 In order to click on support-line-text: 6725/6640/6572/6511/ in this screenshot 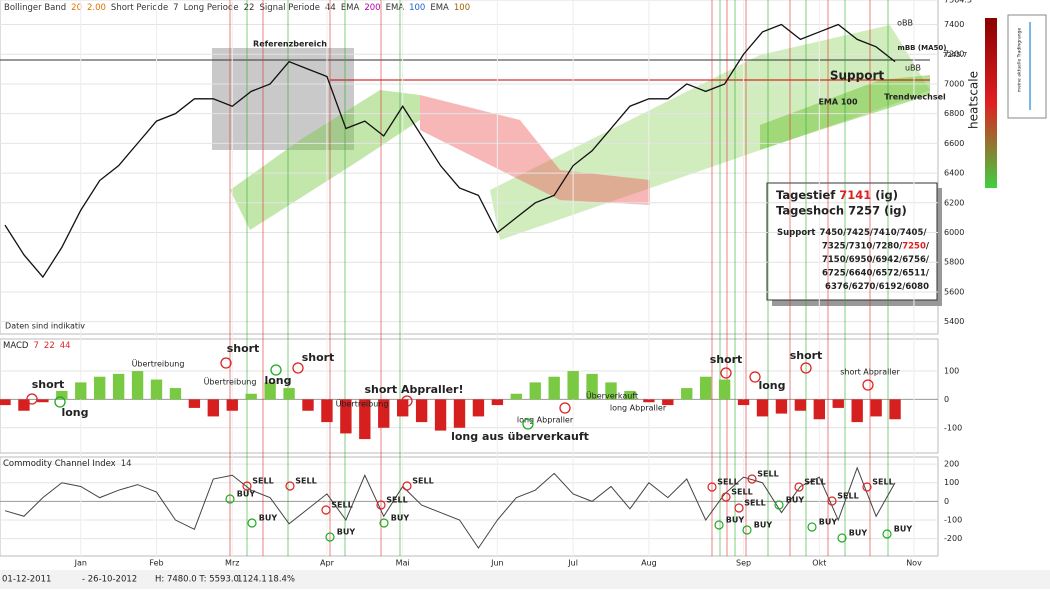, I will do `click(876, 273)`.